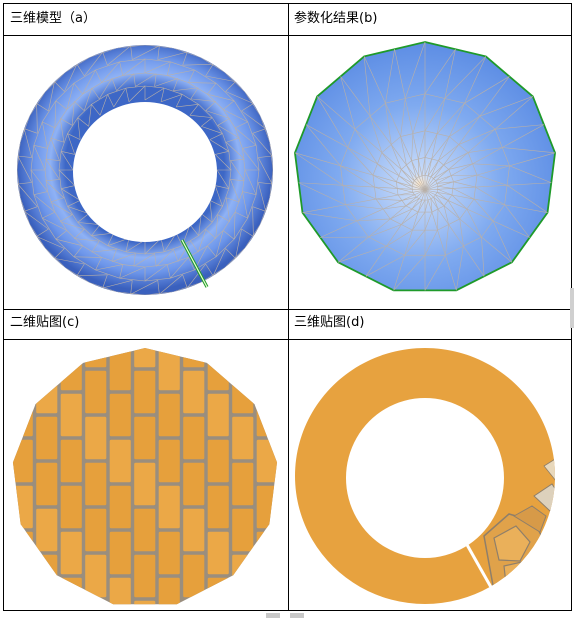 The width and height of the screenshot is (576, 619). I want to click on column-divider, so click(288, 307).